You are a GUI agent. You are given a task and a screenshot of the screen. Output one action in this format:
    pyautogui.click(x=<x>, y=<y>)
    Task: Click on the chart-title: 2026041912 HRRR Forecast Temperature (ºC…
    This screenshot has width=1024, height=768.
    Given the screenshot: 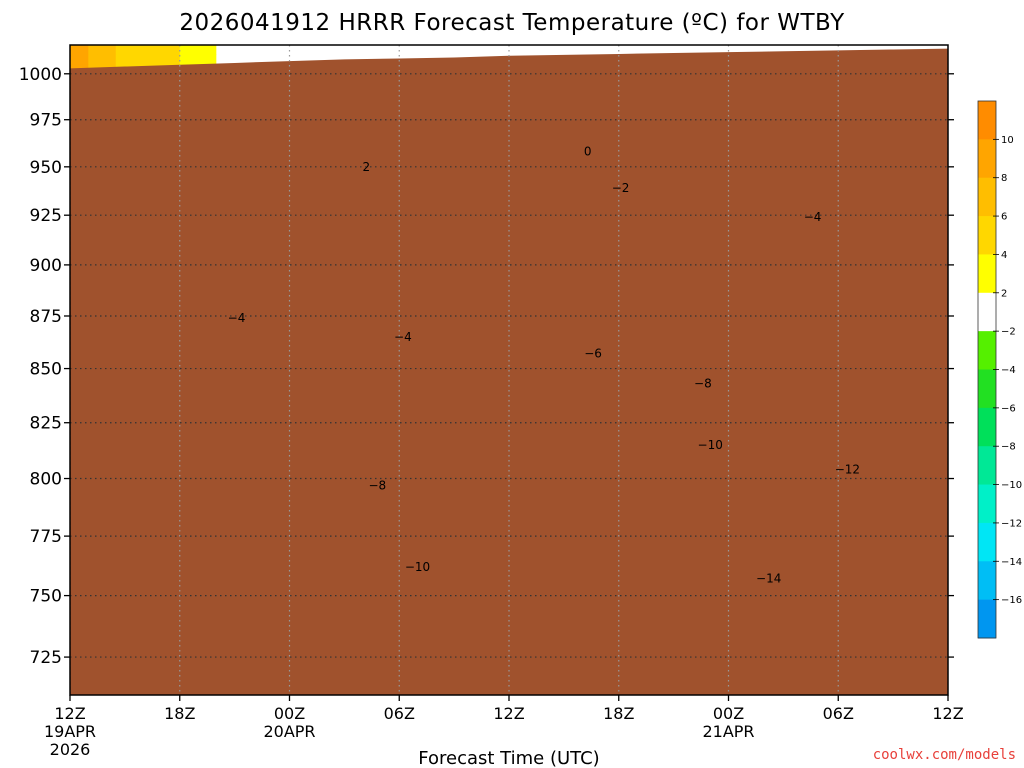 What is the action you would take?
    pyautogui.click(x=512, y=23)
    